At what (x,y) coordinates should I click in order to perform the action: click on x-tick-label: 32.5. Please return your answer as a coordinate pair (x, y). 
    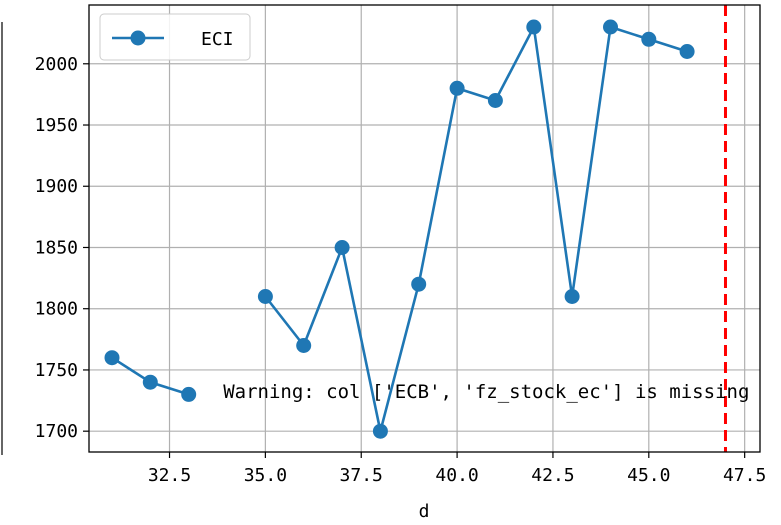
    Looking at the image, I should click on (169, 475).